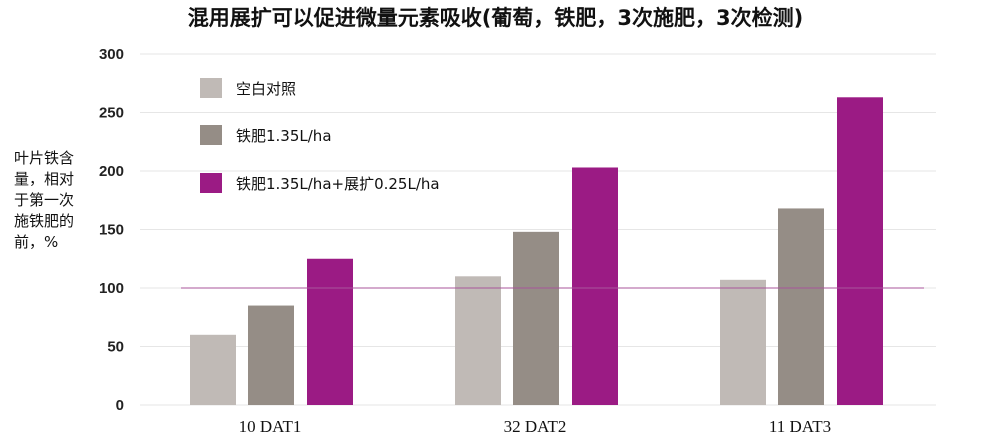 Image resolution: width=991 pixels, height=438 pixels. What do you see at coordinates (284, 136) in the screenshot?
I see `legend-label: 铁肥1.35L/ha` at bounding box center [284, 136].